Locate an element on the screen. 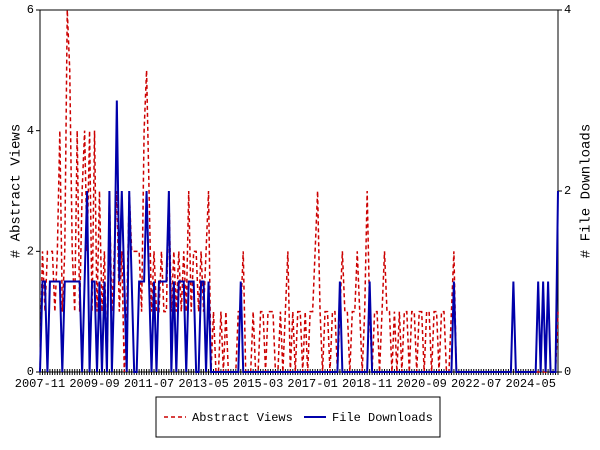 This screenshot has width=600, height=450. y-tick-label: 2 is located at coordinates (30, 252).